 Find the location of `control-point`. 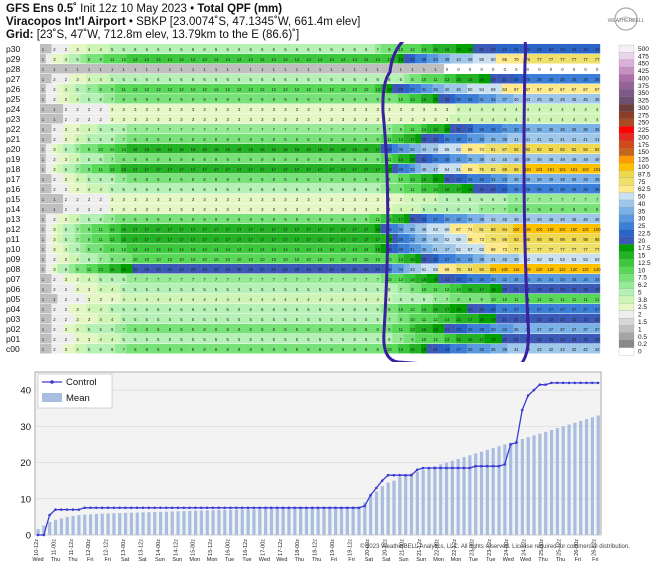

control-point is located at coordinates (38, 535).